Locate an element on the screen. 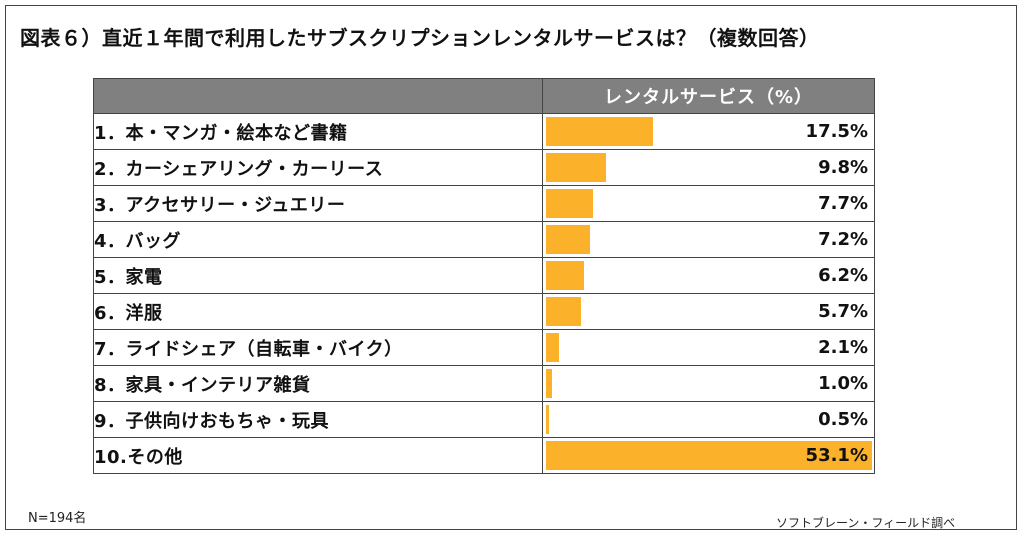 This screenshot has height=537, width=1024. table-row: 7．ライドシェア（自転車・バイク） 2.1% is located at coordinates (484, 347).